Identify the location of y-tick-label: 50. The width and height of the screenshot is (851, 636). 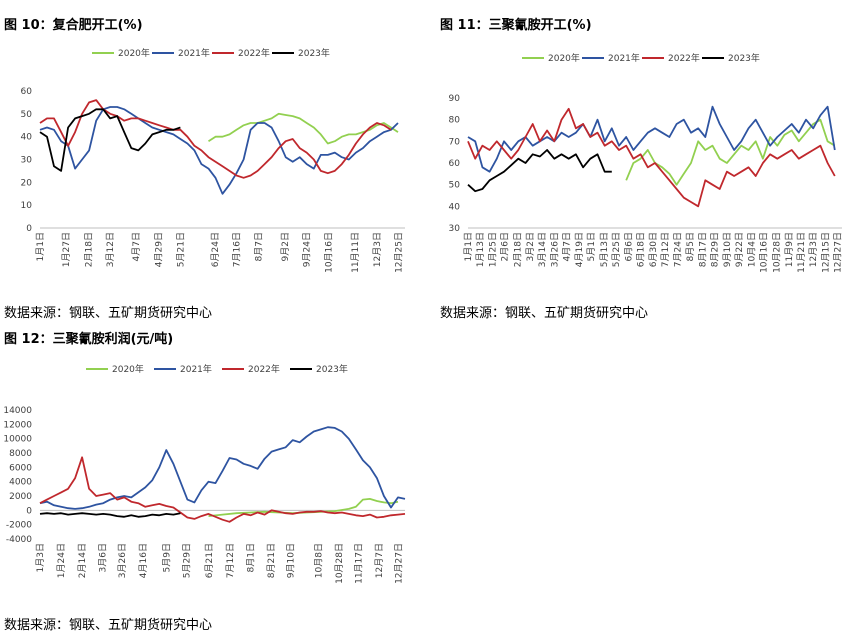
(27, 115).